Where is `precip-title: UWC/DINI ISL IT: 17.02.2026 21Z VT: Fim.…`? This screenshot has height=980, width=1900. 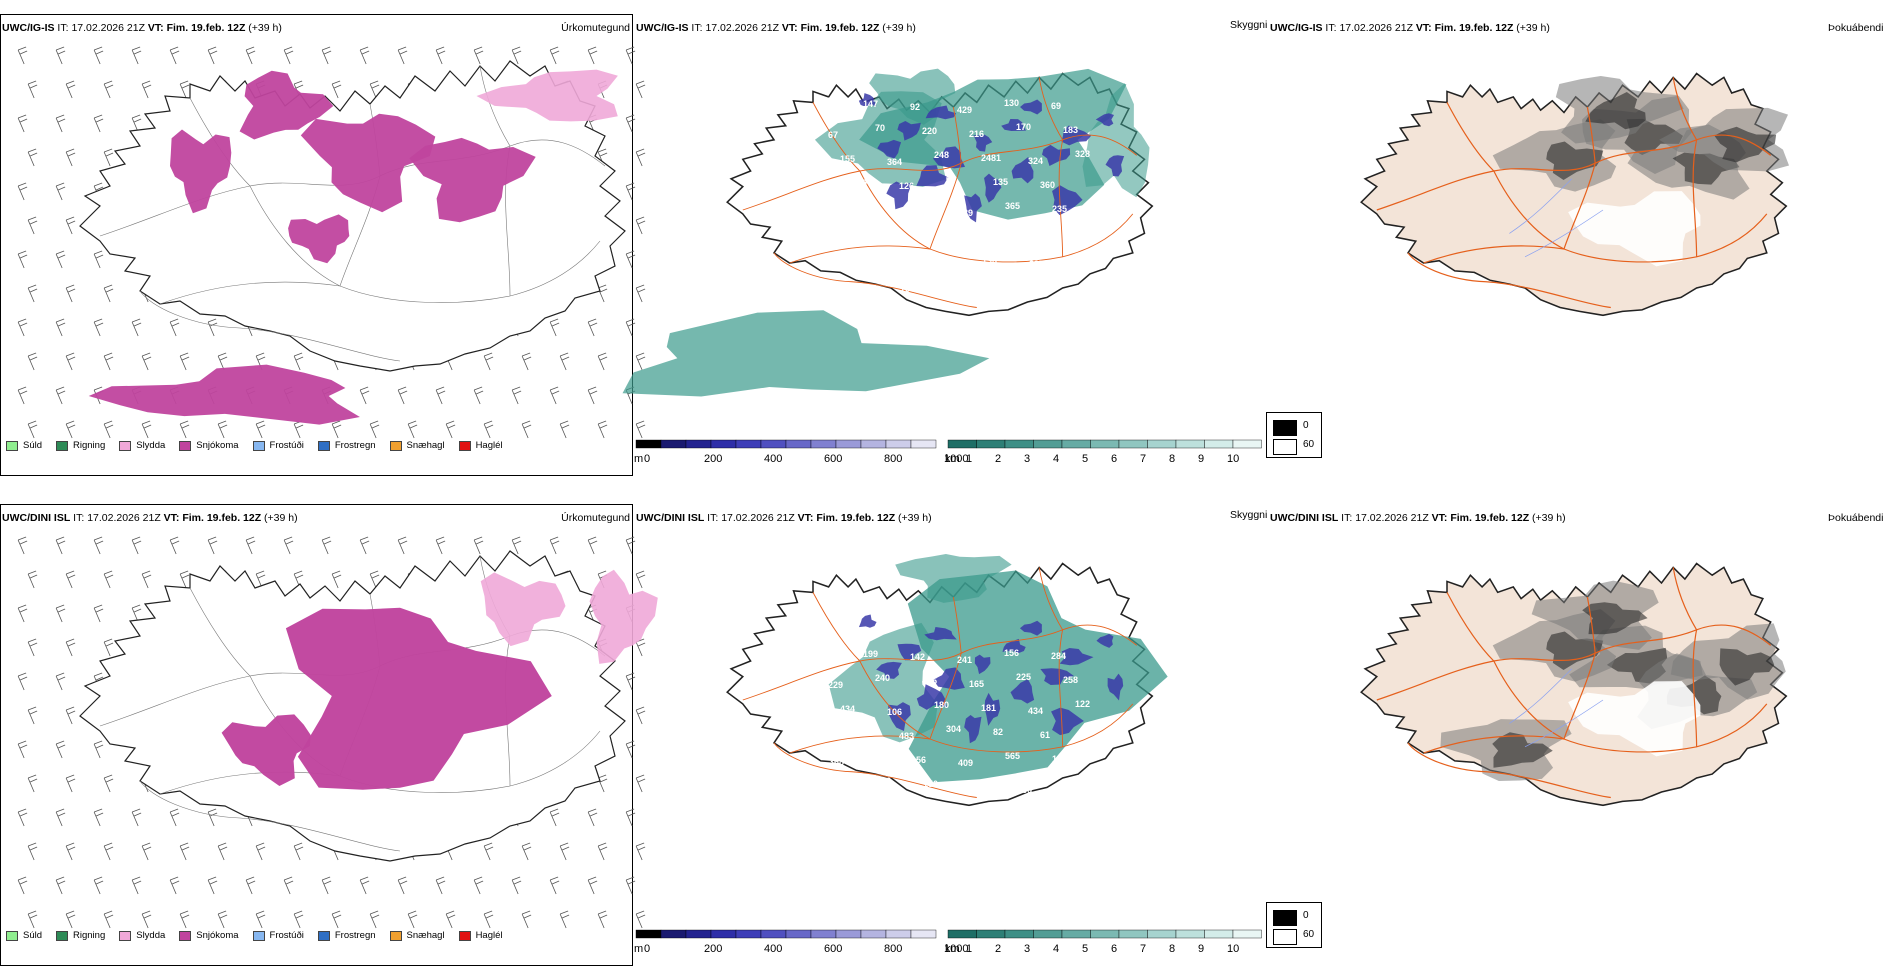
precip-title: UWC/DINI ISL IT: 17.02.2026 21Z VT: Fim.… is located at coordinates (150, 518).